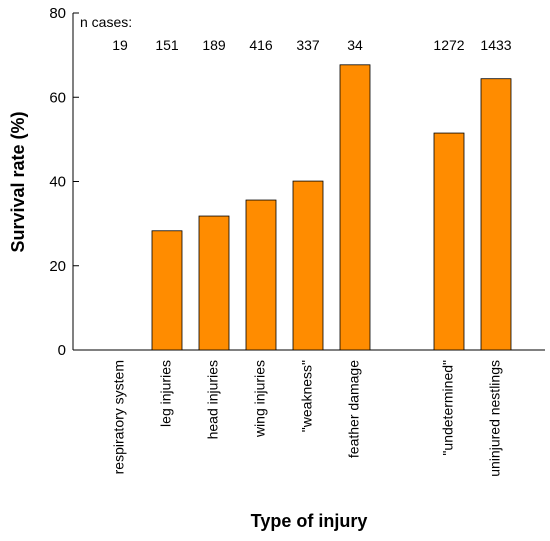 The width and height of the screenshot is (550, 541). Describe the element at coordinates (18, 181) in the screenshot. I see `y-axis-label: Survival rate (%)` at that location.